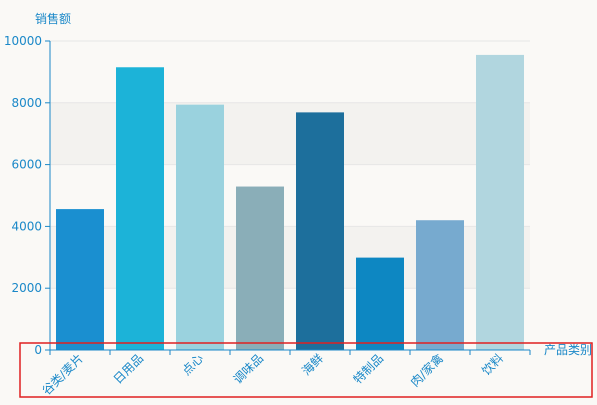  Describe the element at coordinates (26, 103) in the screenshot. I see `y-tick-label: 8000` at that location.